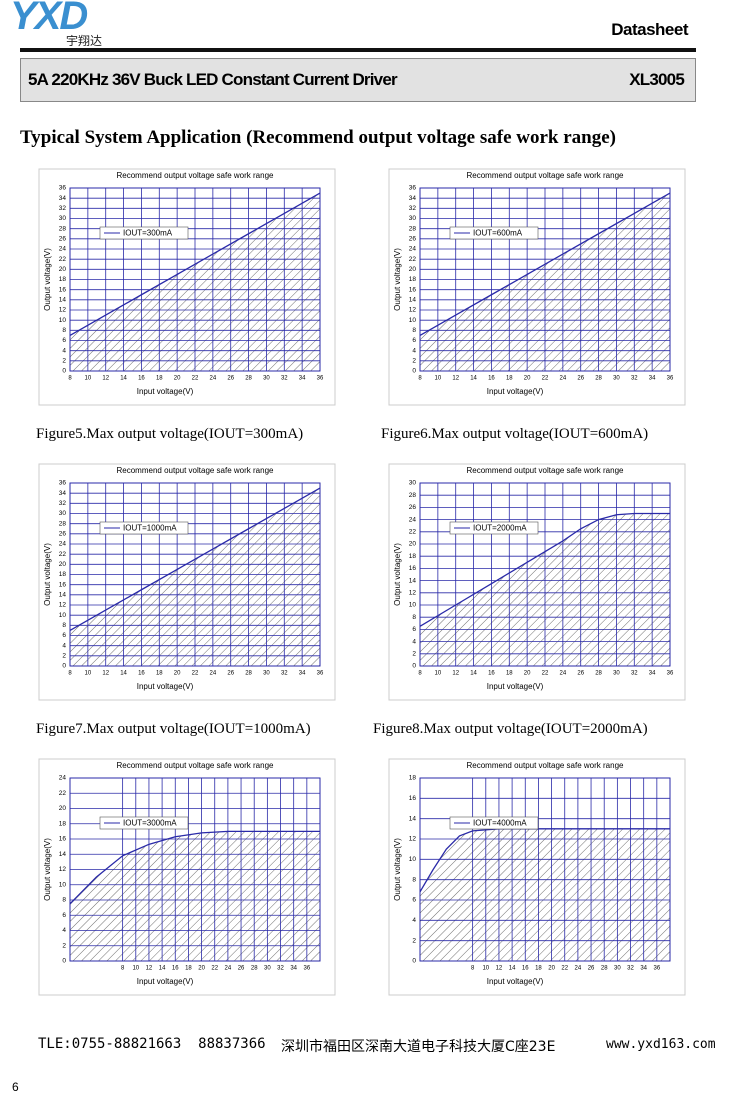 The height and width of the screenshot is (1095, 750). What do you see at coordinates (509, 674) in the screenshot?
I see `x-tick-label: 18` at bounding box center [509, 674].